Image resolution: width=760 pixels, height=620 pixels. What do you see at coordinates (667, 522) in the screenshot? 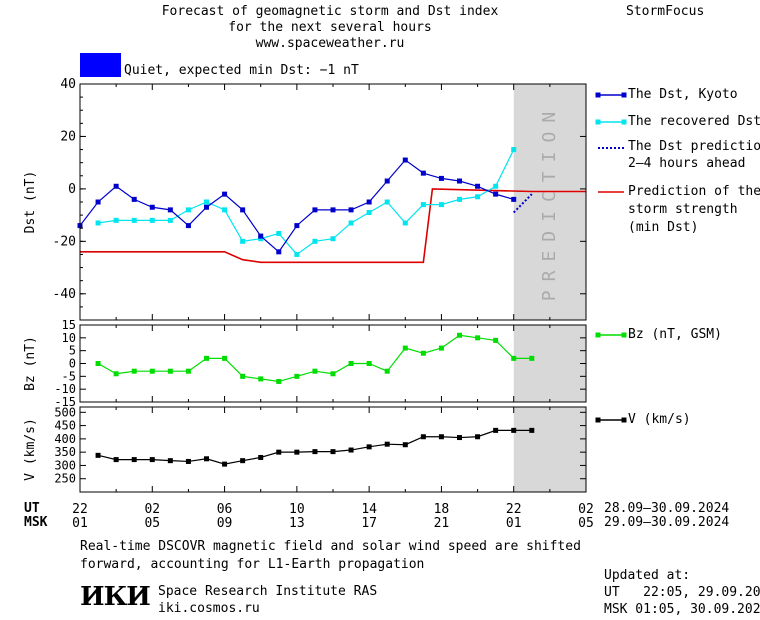
I see `x-axis-msk-range: 29.09–30.09.2024` at bounding box center [667, 522].